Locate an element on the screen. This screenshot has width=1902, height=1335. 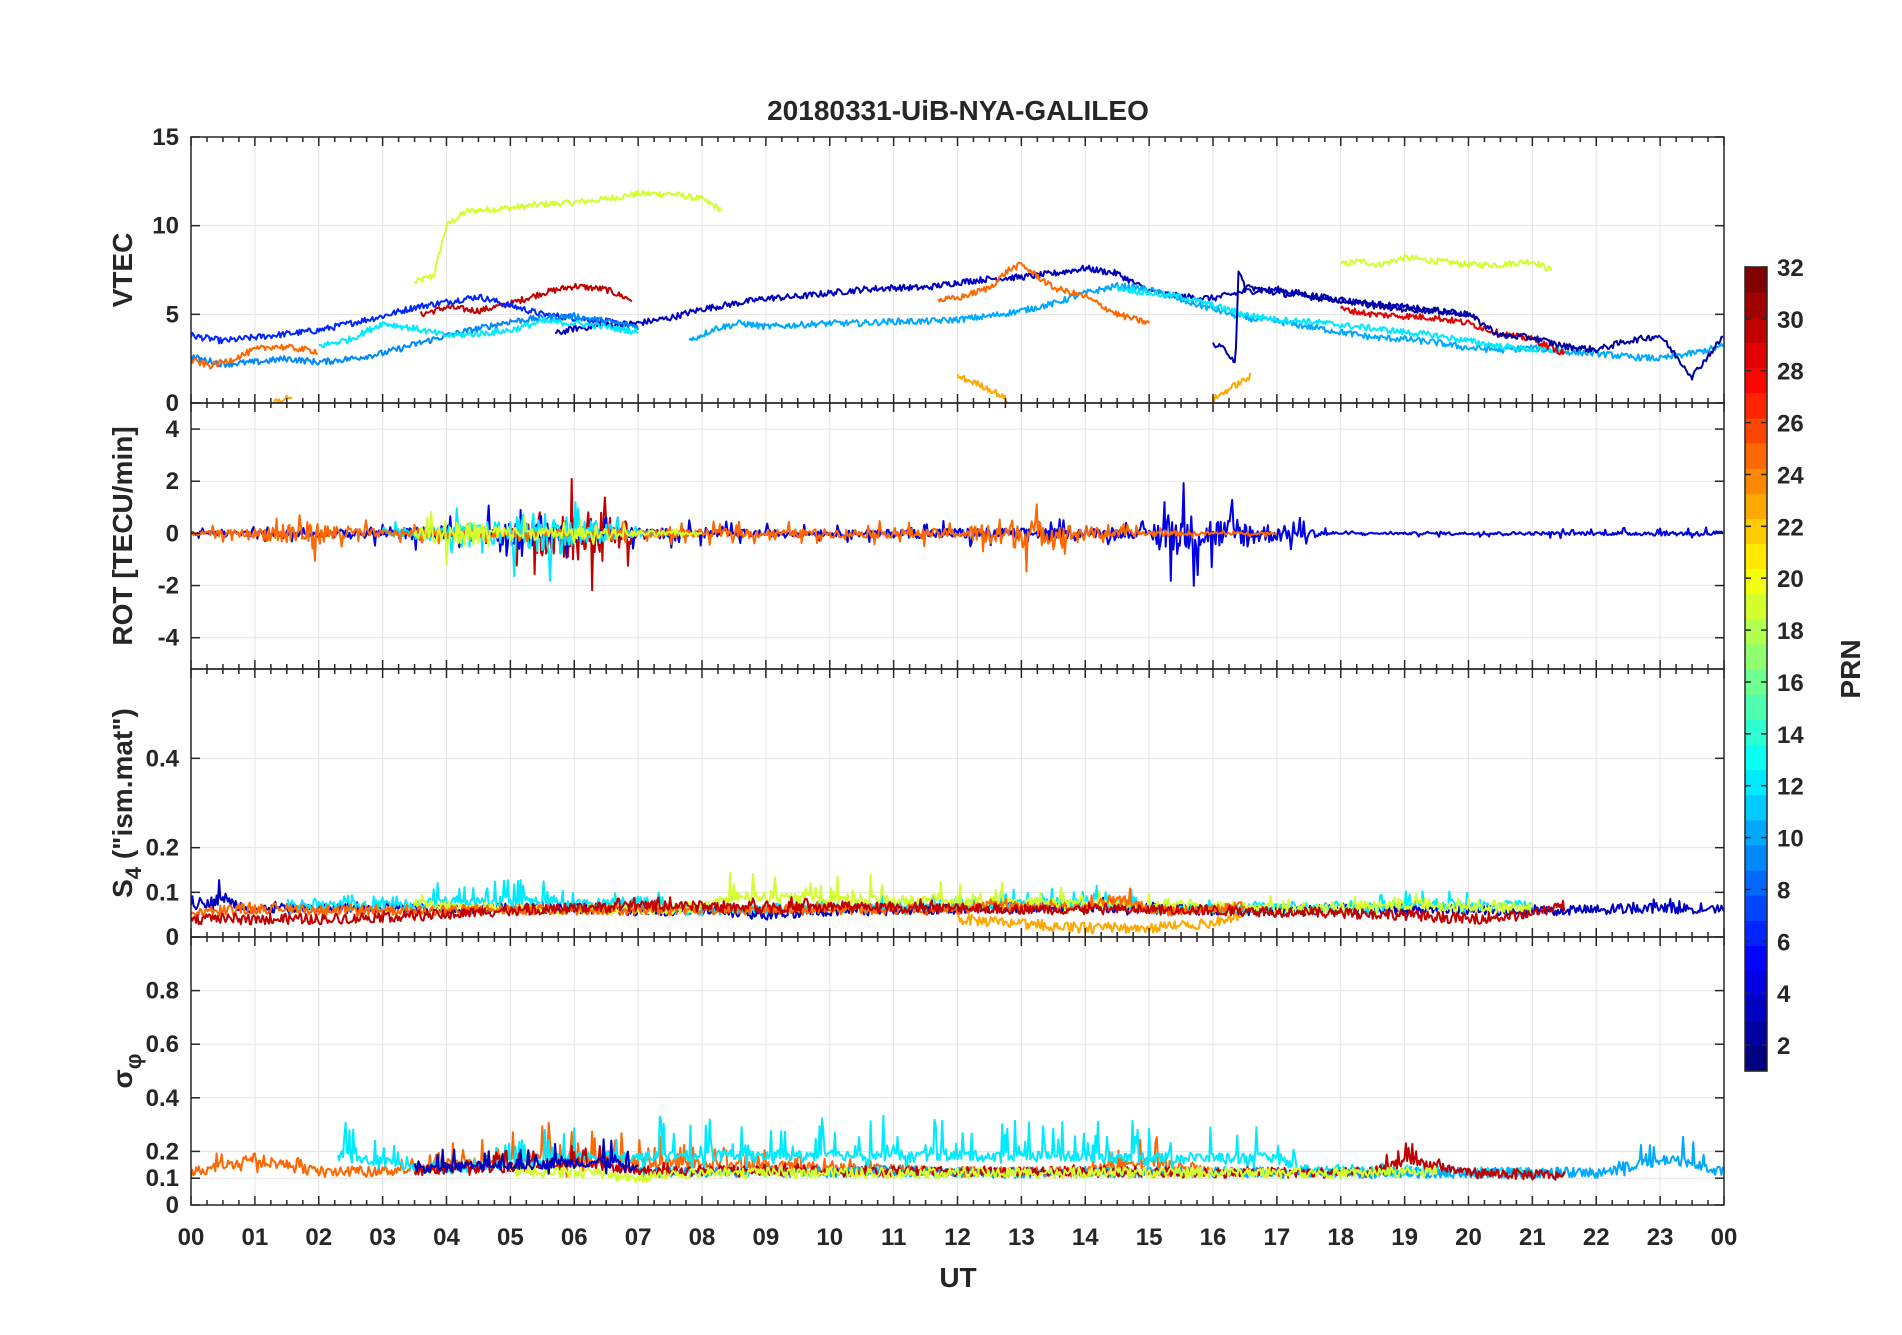
y-tick-label-s4: 0 is located at coordinates (172, 937).